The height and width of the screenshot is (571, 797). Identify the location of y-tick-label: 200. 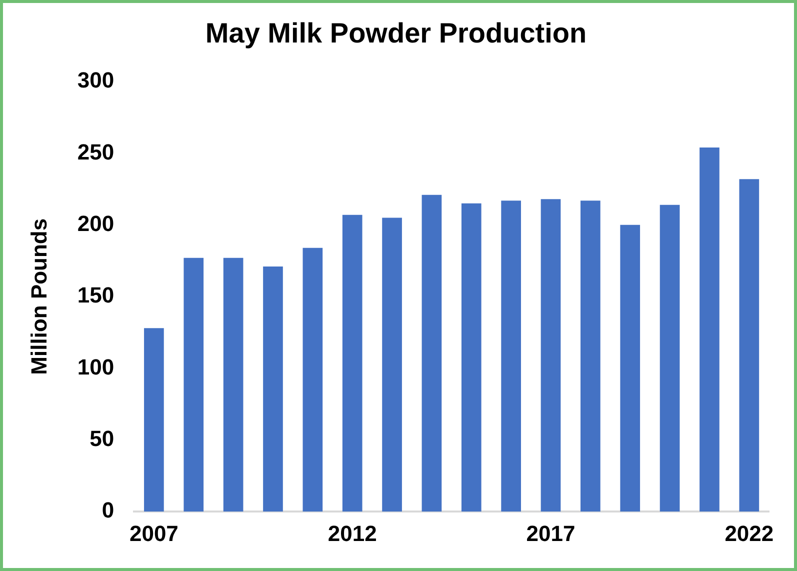
(95, 223).